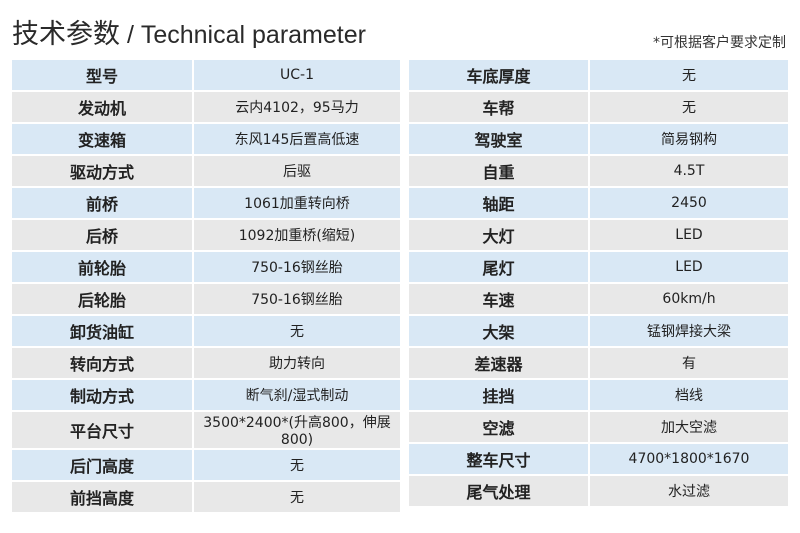 The image size is (800, 533). Describe the element at coordinates (689, 364) in the screenshot. I see `param-value: 有` at that location.